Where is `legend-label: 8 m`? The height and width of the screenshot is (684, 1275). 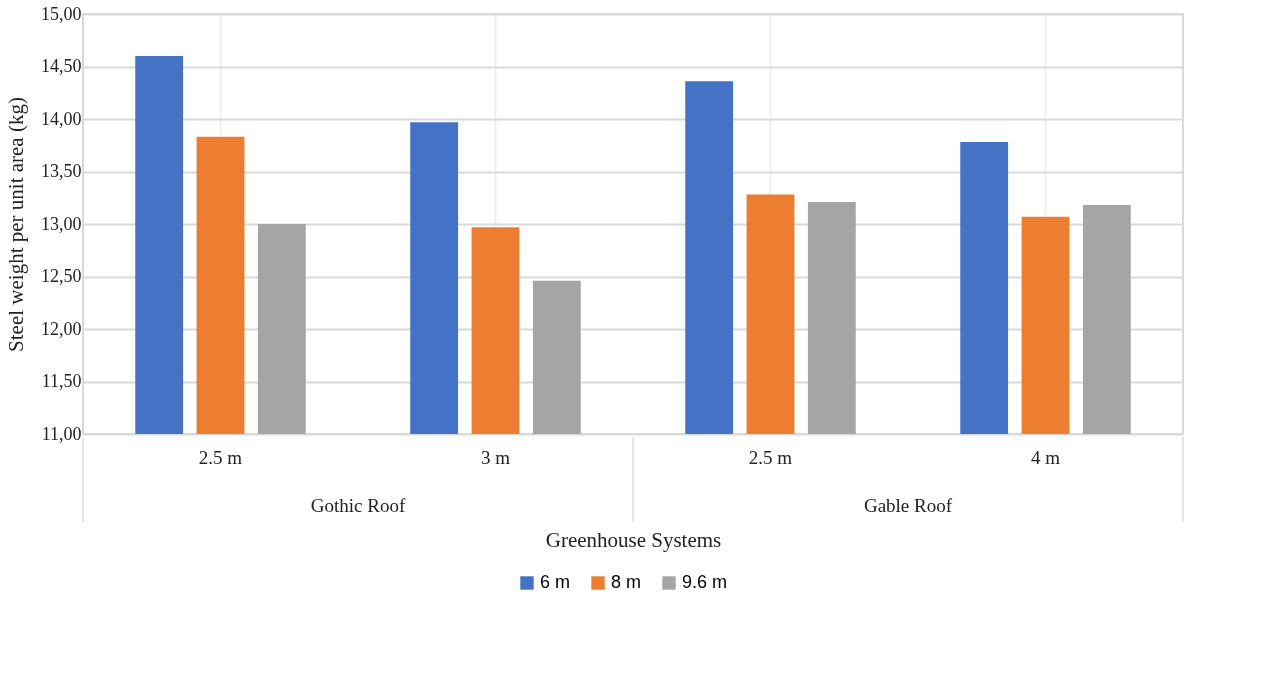
legend-label: 8 m is located at coordinates (626, 582).